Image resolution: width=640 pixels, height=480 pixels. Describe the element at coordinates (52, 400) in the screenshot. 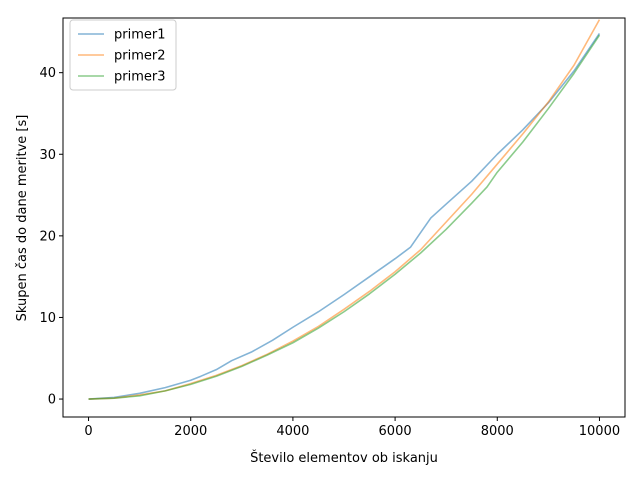

I see `y-tick-label: 0` at that location.